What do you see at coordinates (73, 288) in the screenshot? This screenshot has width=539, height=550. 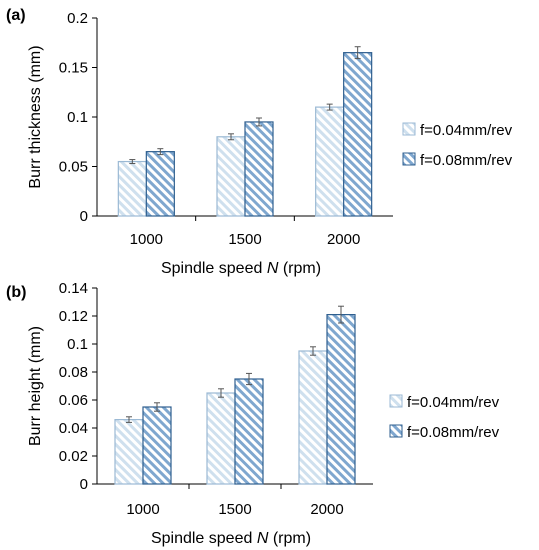 I see `y-tick-label: 0.14` at bounding box center [73, 288].